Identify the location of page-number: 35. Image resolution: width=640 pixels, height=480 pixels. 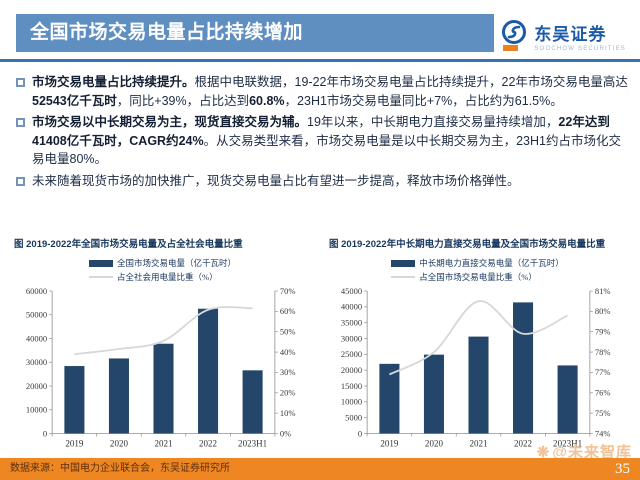
(622, 469).